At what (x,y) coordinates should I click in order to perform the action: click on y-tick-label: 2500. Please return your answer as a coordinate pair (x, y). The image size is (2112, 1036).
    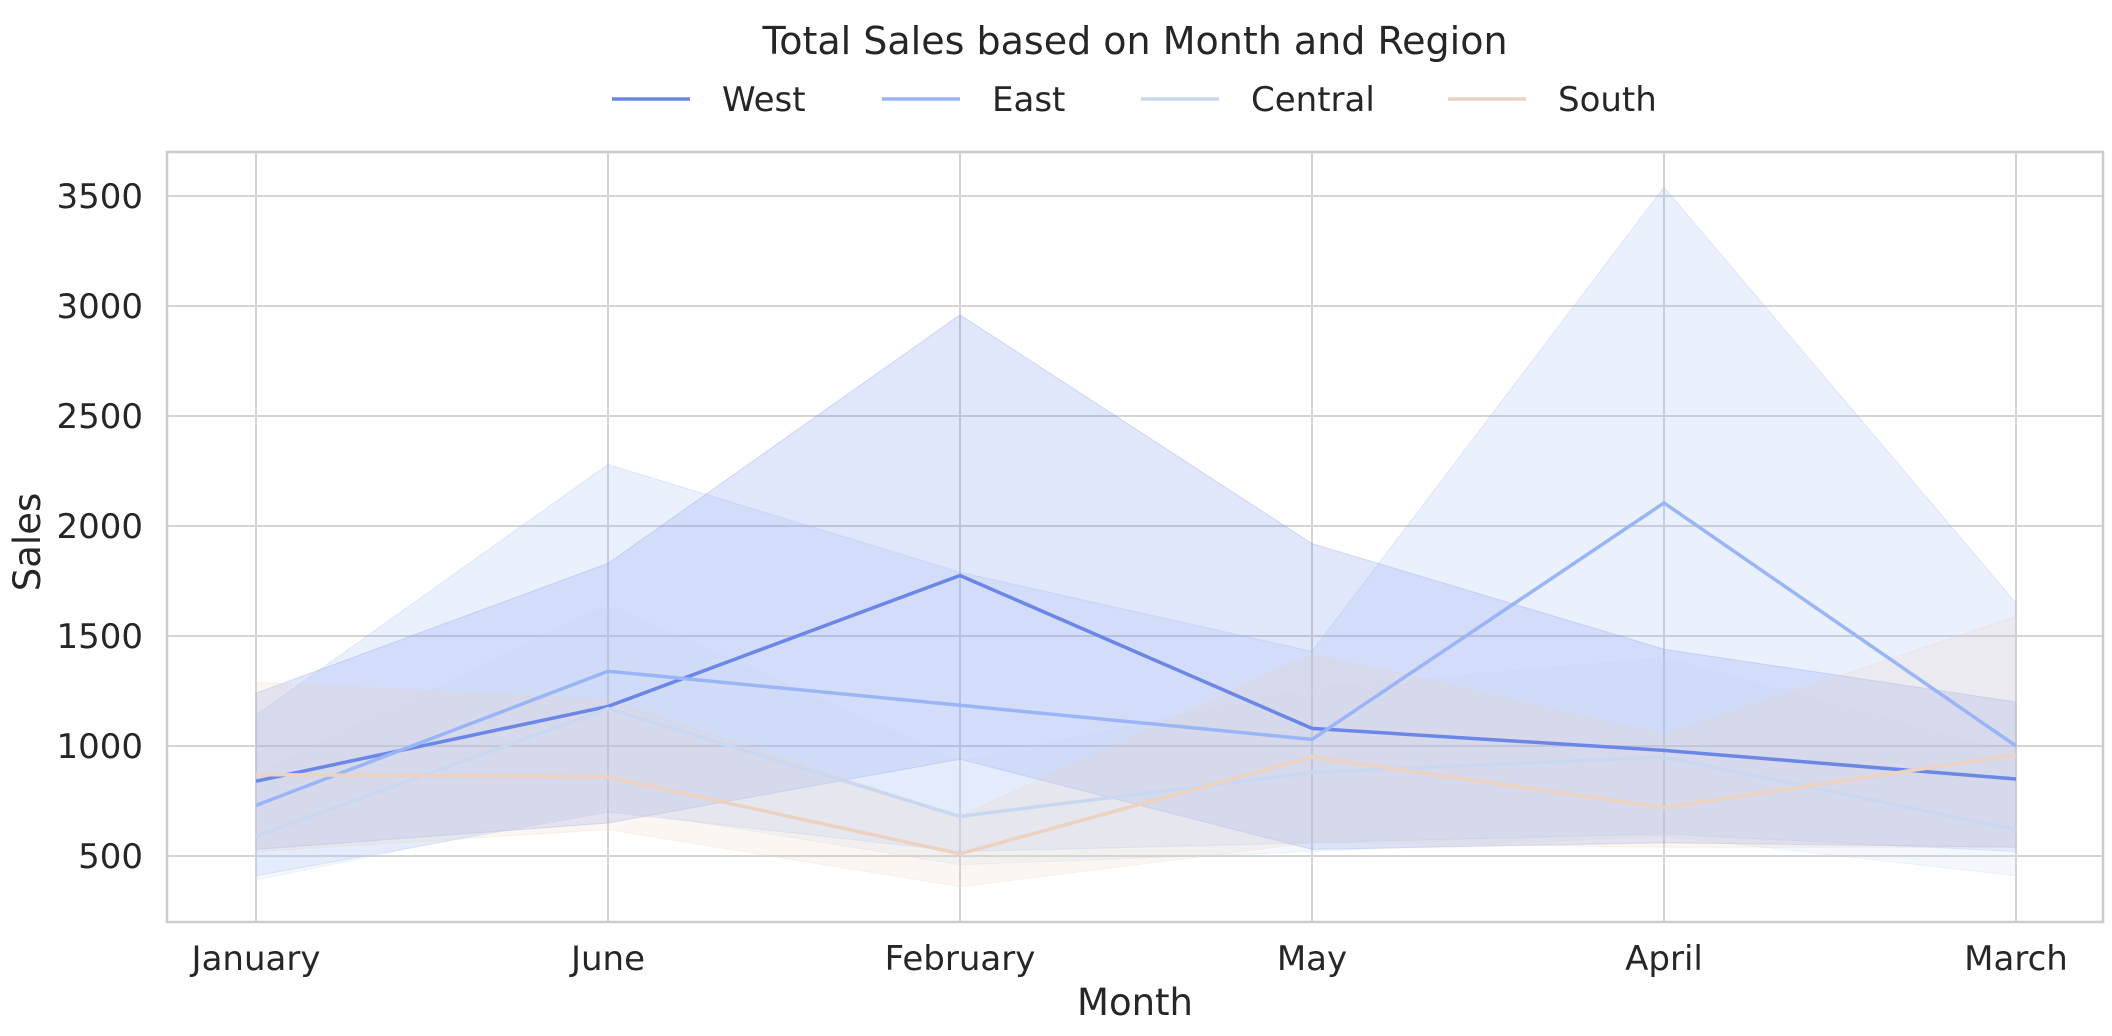
    Looking at the image, I should click on (99, 417).